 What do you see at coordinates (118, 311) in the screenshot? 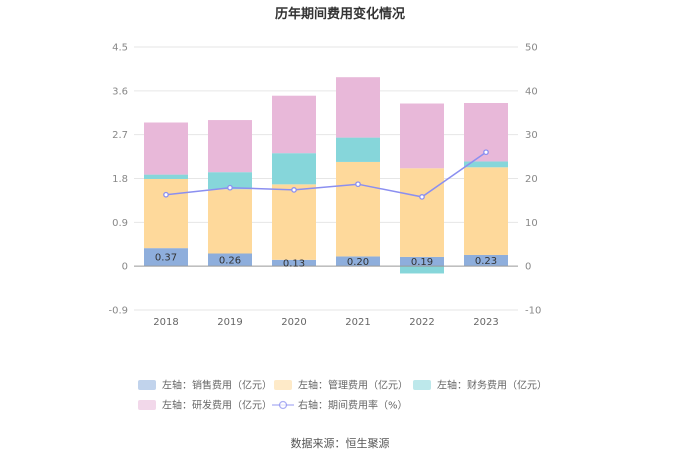
I see `left-tick-label: -0.9` at bounding box center [118, 311].